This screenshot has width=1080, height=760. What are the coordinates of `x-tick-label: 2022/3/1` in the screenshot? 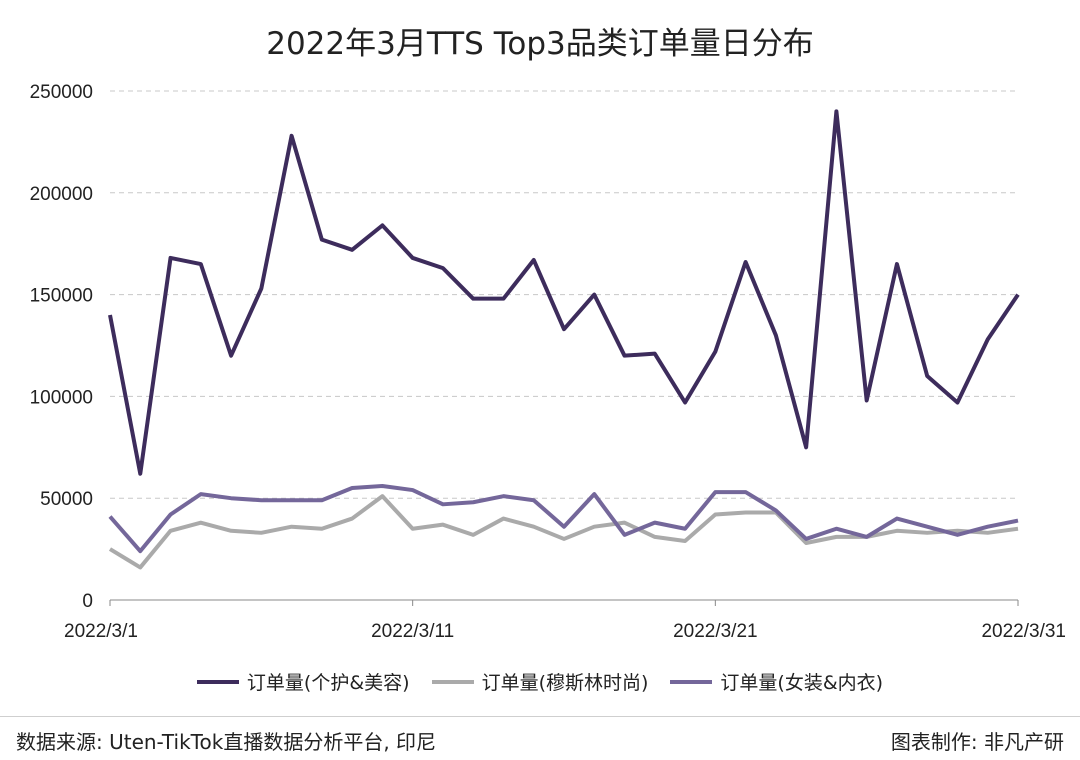 It's located at (101, 631).